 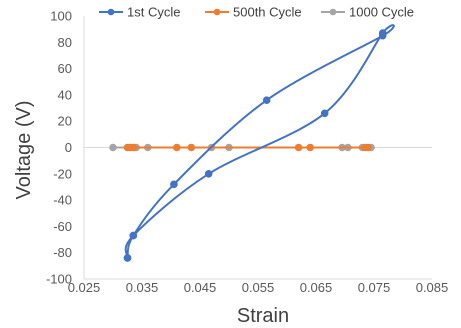 What do you see at coordinates (62, 200) in the screenshot?
I see `y-tick-label: -40` at bounding box center [62, 200].